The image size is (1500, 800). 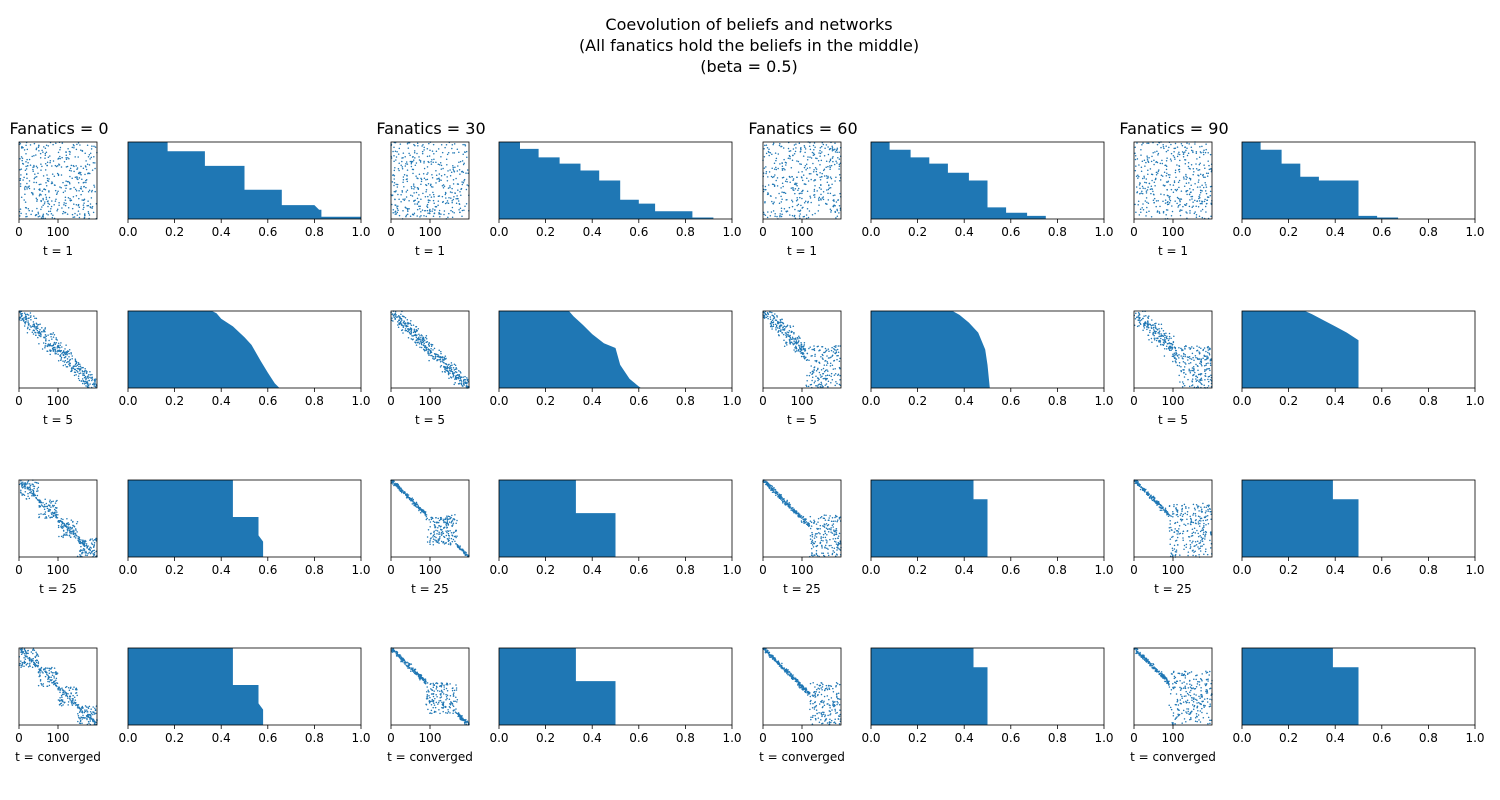 I want to click on histogram-bars, so click(x=615, y=686).